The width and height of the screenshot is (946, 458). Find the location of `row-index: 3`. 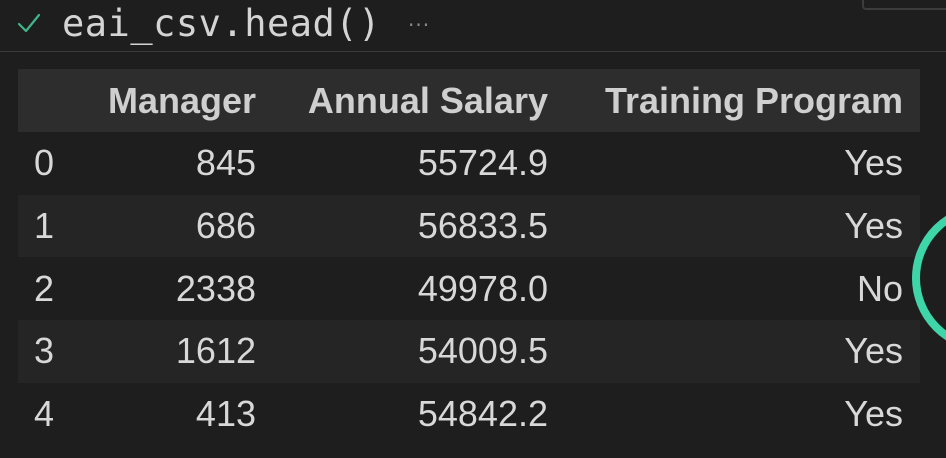

row-index: 3 is located at coordinates (44, 351).